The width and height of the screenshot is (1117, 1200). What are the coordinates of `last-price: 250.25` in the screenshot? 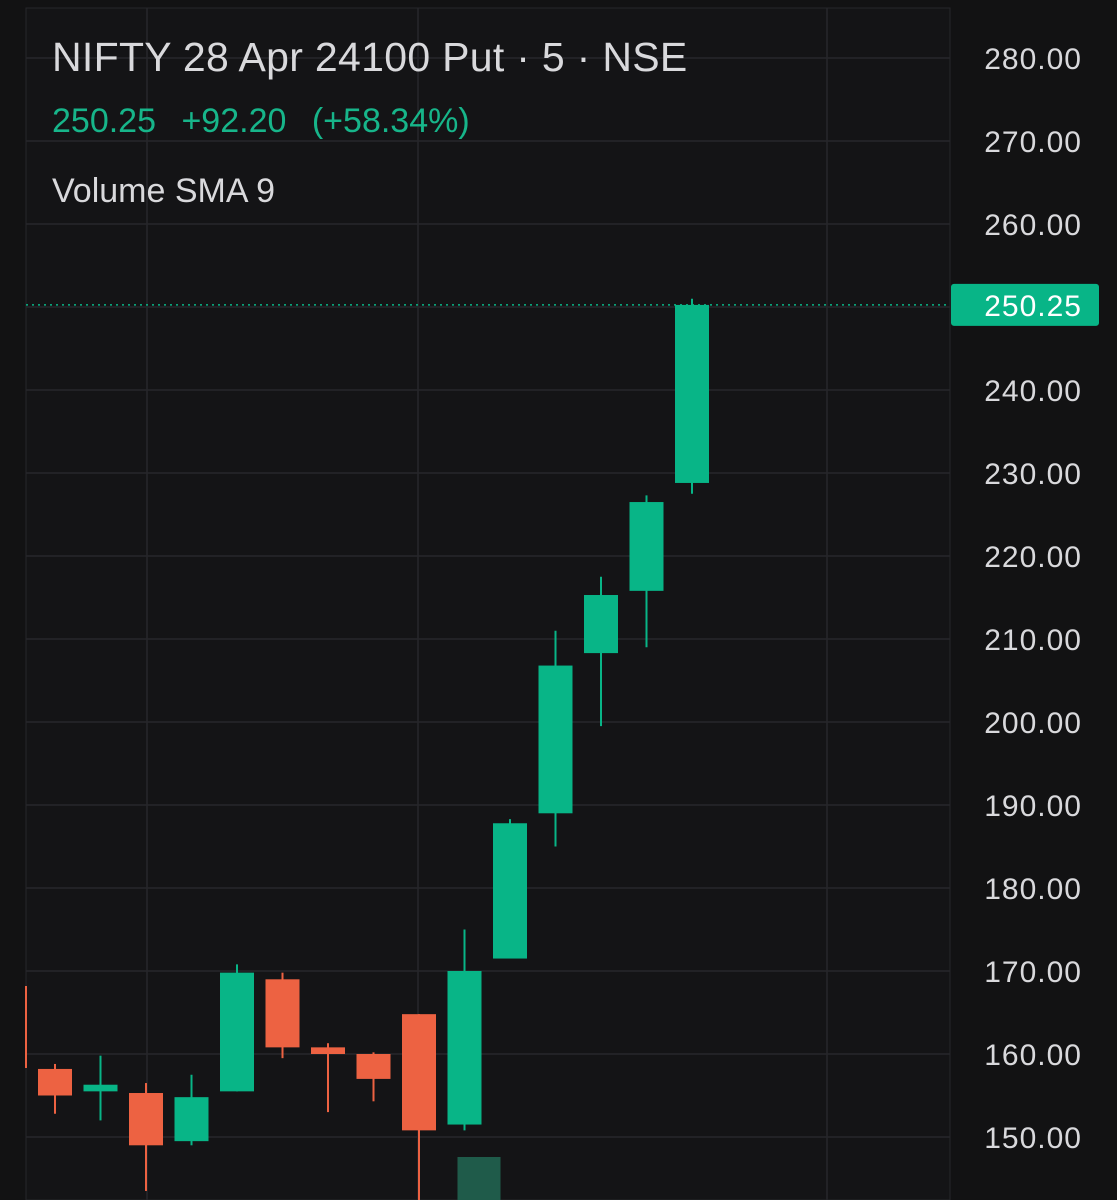 It's located at (104, 121).